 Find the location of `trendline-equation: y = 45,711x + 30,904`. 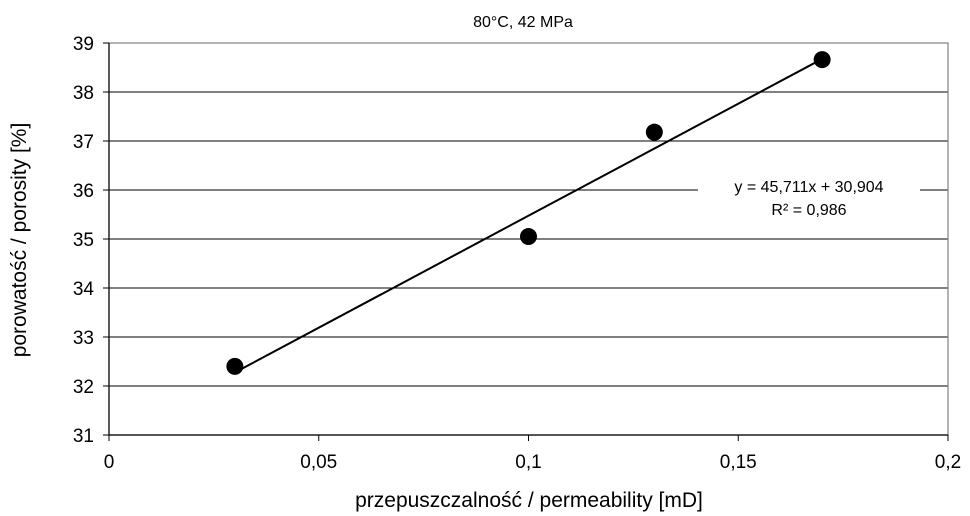

trendline-equation: y = 45,711x + 30,904 is located at coordinates (808, 187).